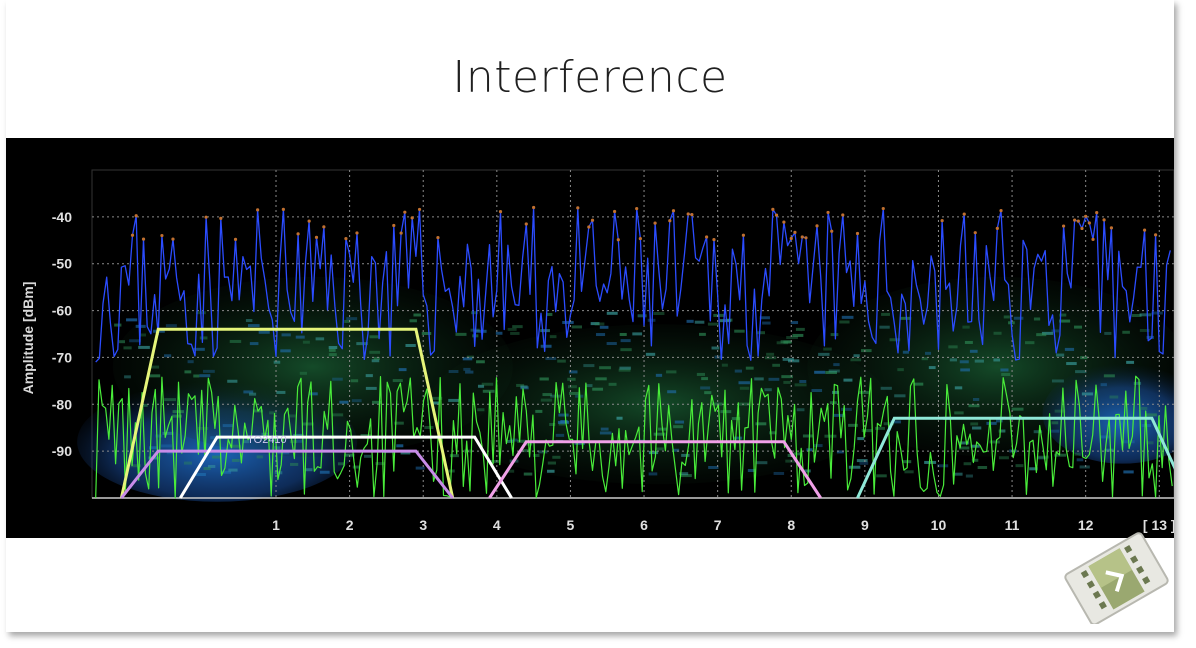  What do you see at coordinates (62, 451) in the screenshot?
I see `y-tick-label: -90` at bounding box center [62, 451].